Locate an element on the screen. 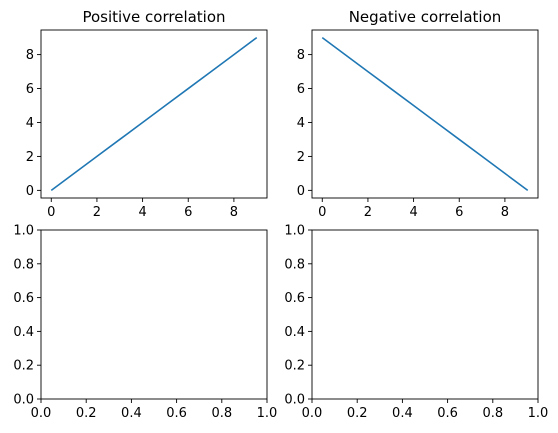 This screenshot has height=433, width=558. subplot-title: Negative correlation is located at coordinates (425, 17).